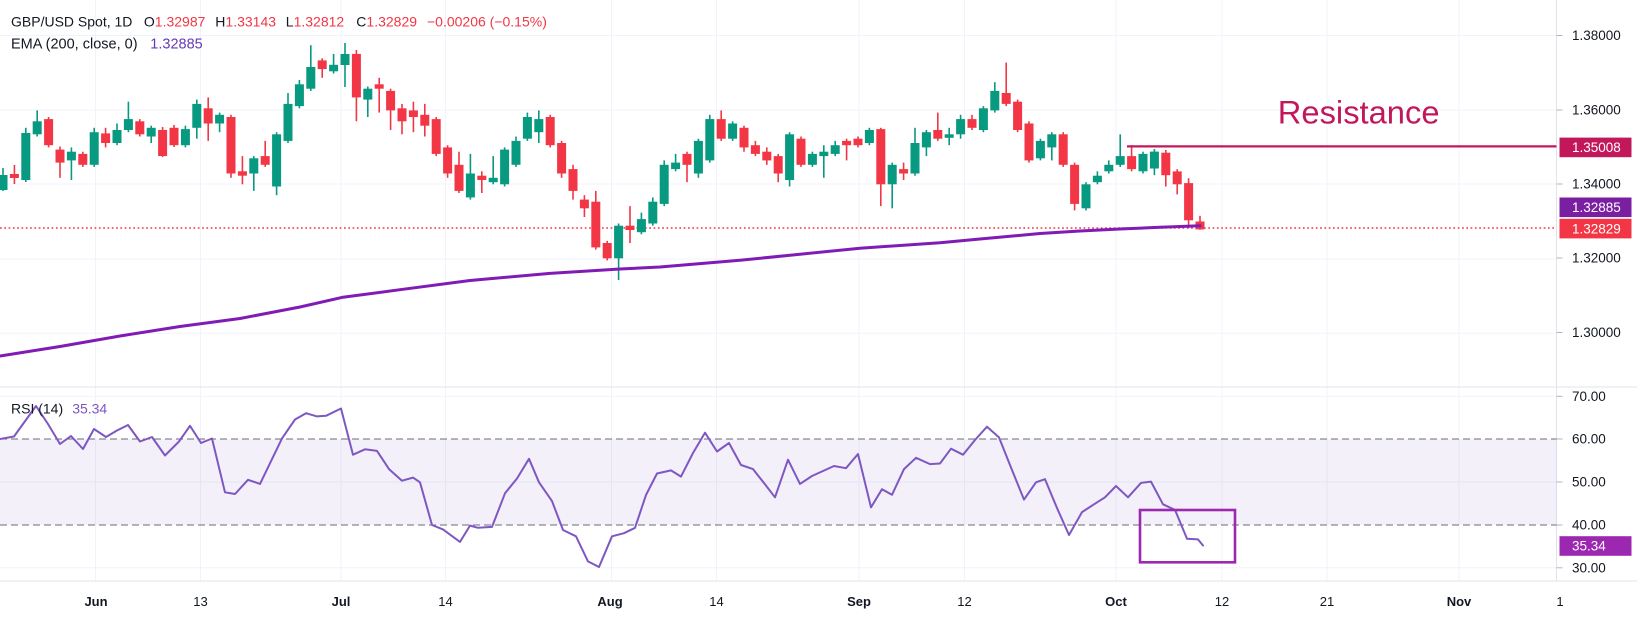  Describe the element at coordinates (200, 601) in the screenshot. I see `svg-text: 13` at that location.